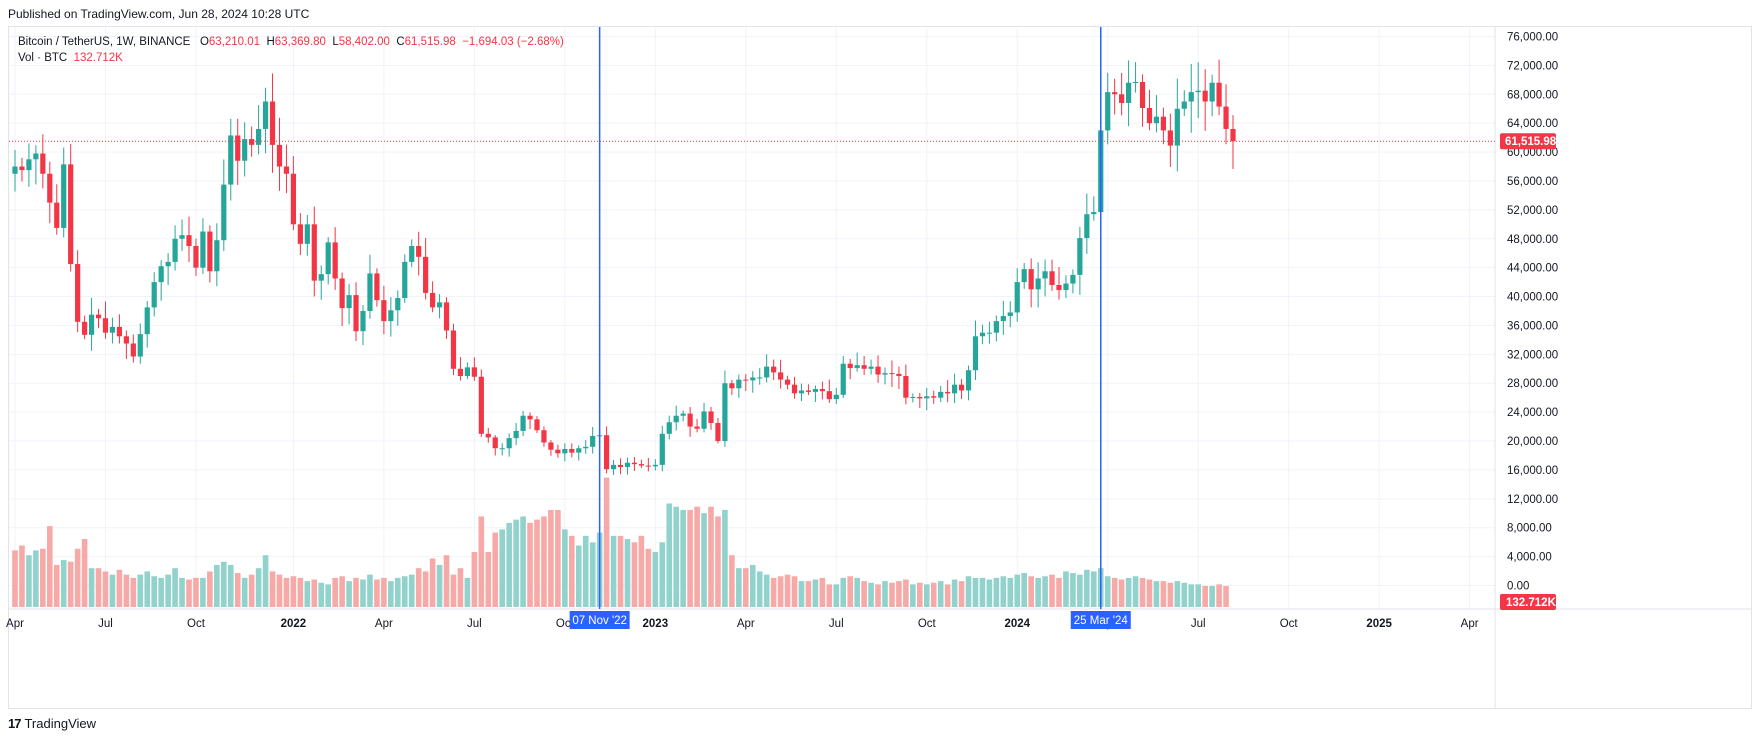  I want to click on last-volume-badge, so click(1528, 602).